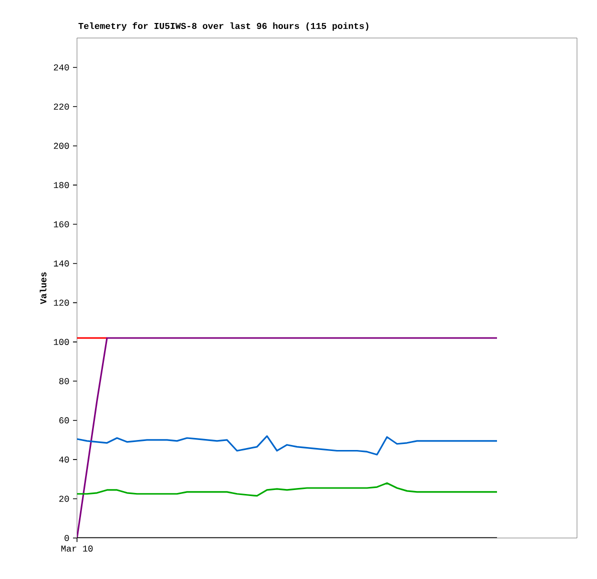  I want to click on y-tick-label: 40, so click(64, 459).